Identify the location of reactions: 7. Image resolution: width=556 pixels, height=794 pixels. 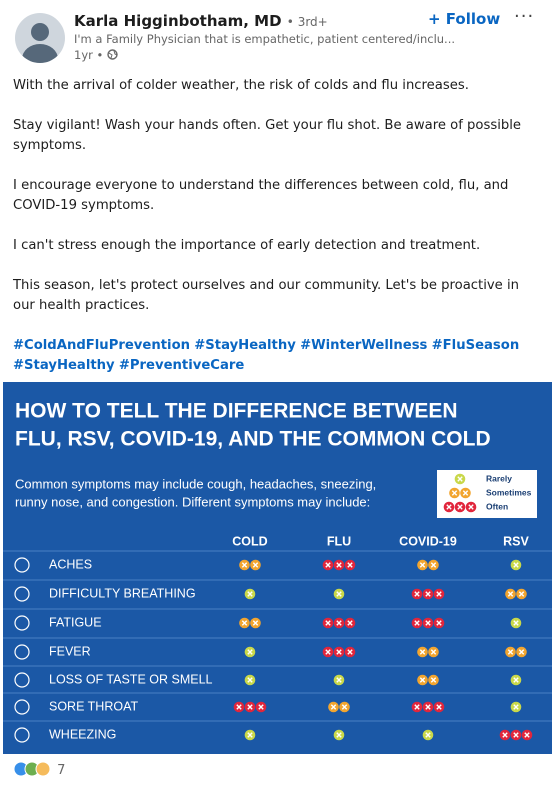
(39, 769).